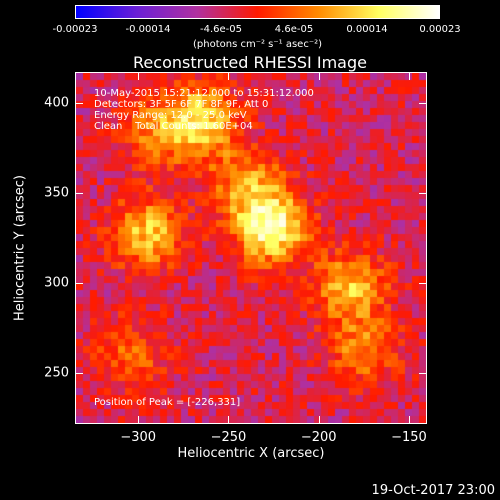 Image resolution: width=500 pixels, height=500 pixels. I want to click on colorbar-tick-label: -4.6e-05, so click(221, 29).